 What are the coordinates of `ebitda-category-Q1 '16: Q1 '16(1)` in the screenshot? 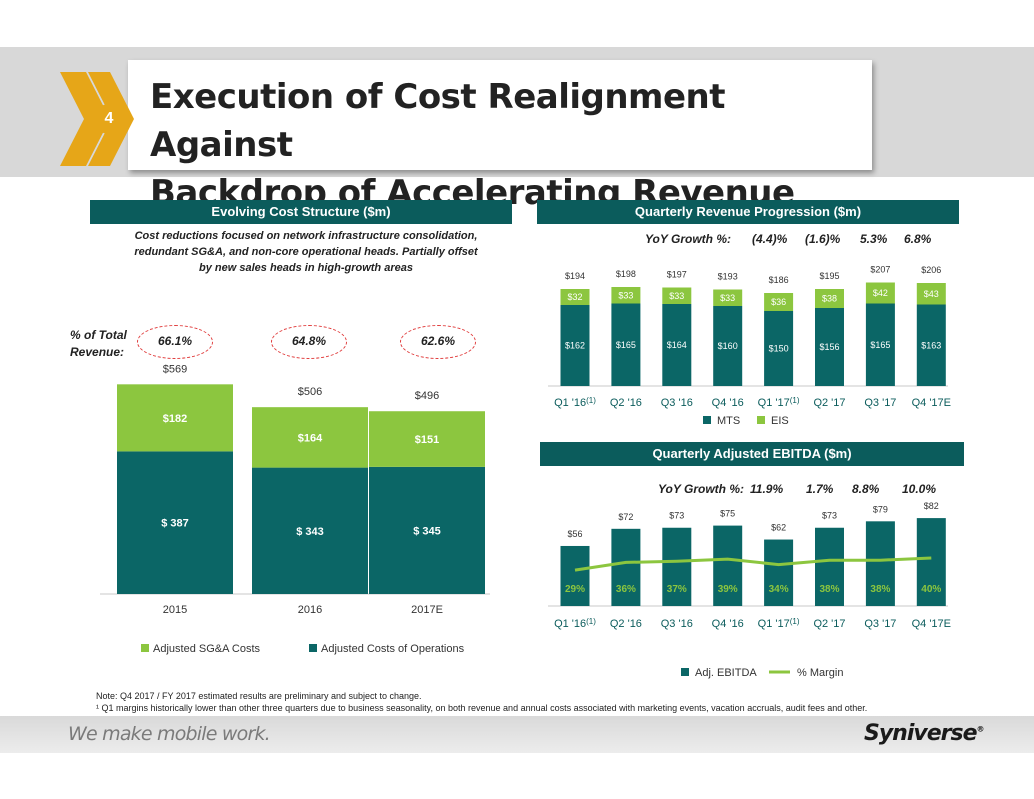 It's located at (575, 623).